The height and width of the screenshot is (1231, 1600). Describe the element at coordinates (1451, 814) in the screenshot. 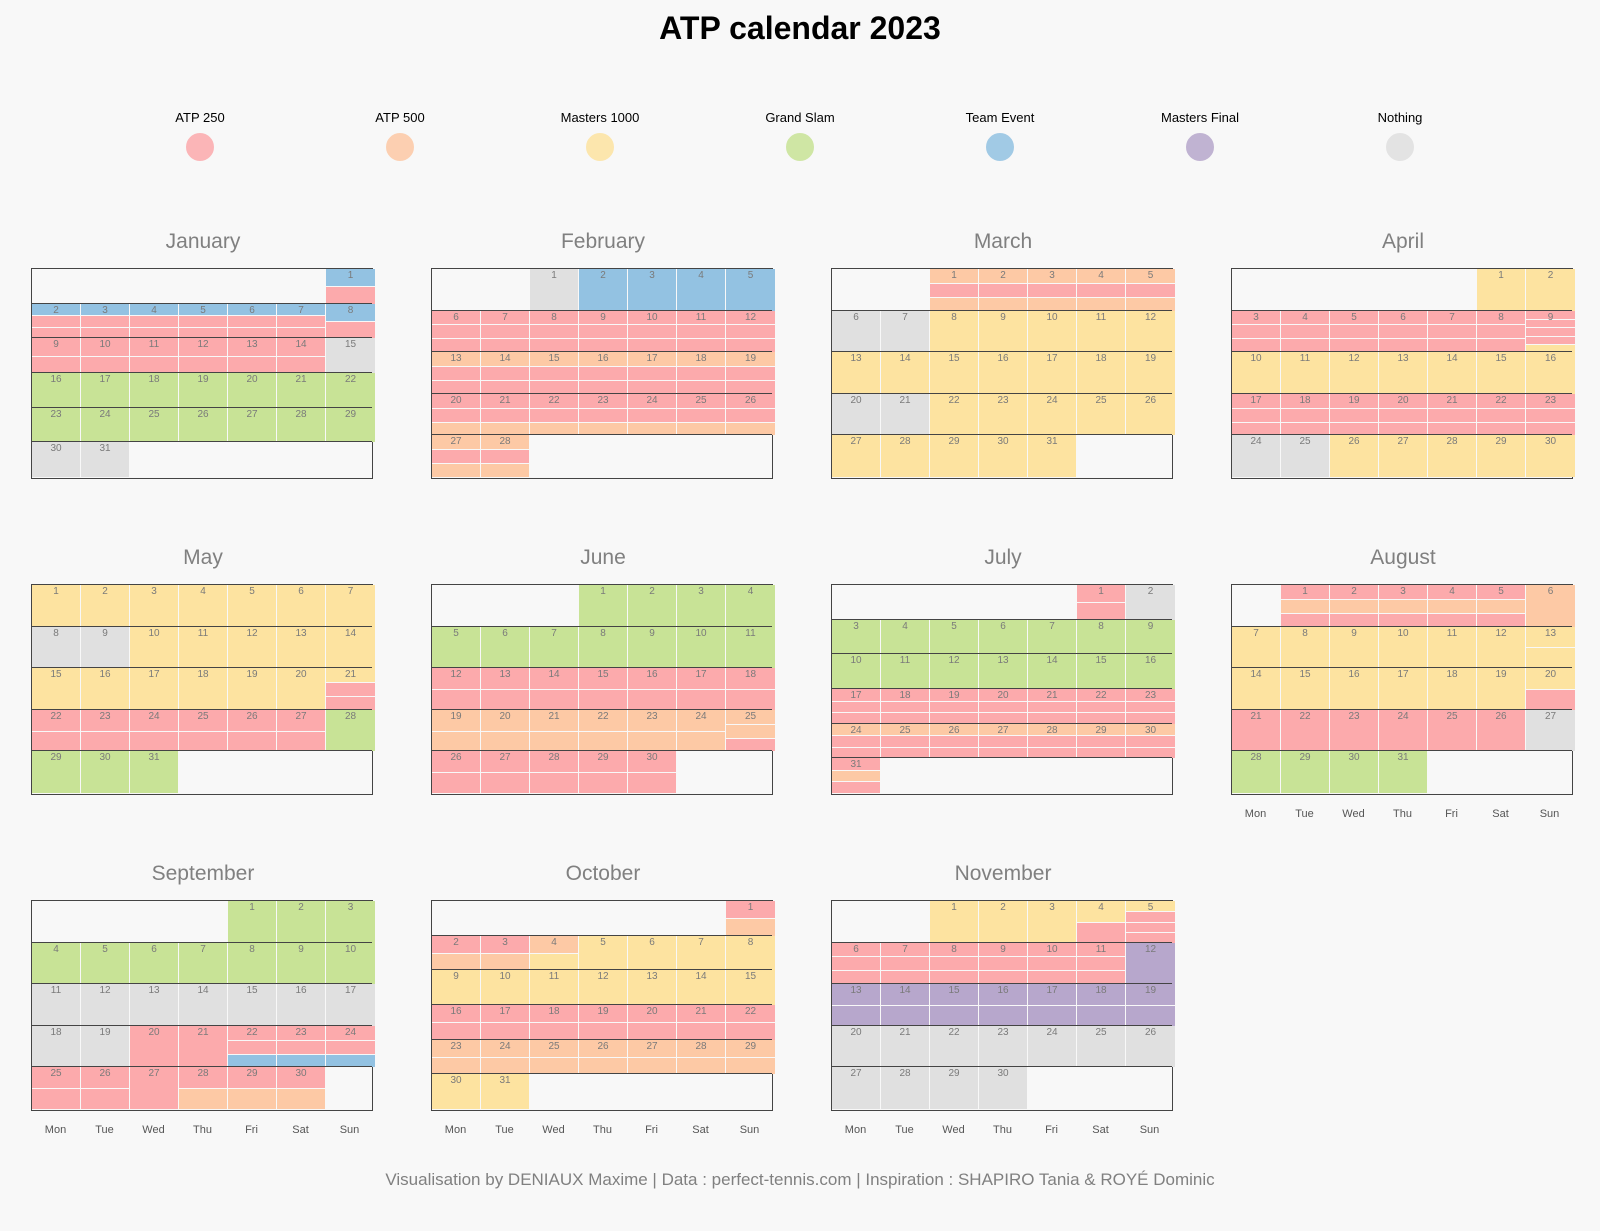

I see `weekday-label: Fri` at that location.